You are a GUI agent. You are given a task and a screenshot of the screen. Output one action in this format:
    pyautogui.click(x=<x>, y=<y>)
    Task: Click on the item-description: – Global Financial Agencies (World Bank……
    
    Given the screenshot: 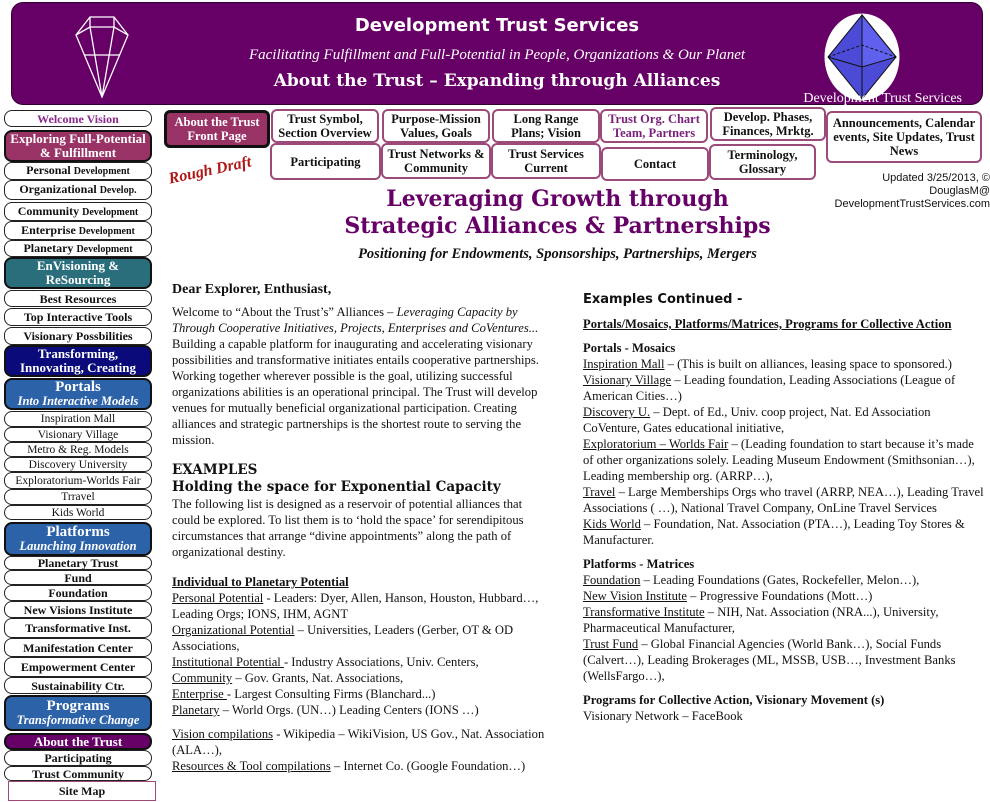 What is the action you would take?
    pyautogui.click(x=769, y=660)
    